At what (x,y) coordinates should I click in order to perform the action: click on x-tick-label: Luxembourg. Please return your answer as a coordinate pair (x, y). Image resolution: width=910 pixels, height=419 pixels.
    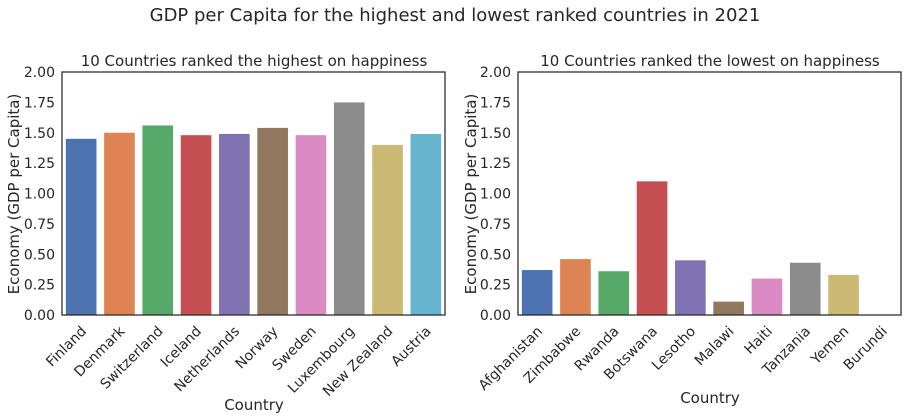
    Looking at the image, I should click on (321, 360).